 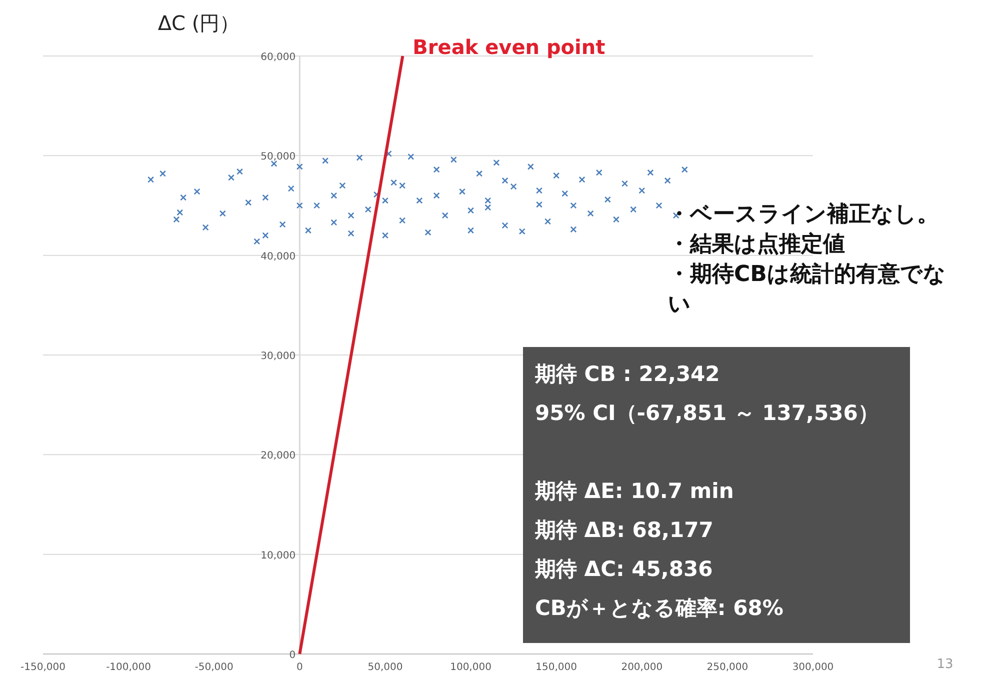 What do you see at coordinates (659, 608) in the screenshot?
I see `annotation: CBが＋となる確率: 68%` at bounding box center [659, 608].